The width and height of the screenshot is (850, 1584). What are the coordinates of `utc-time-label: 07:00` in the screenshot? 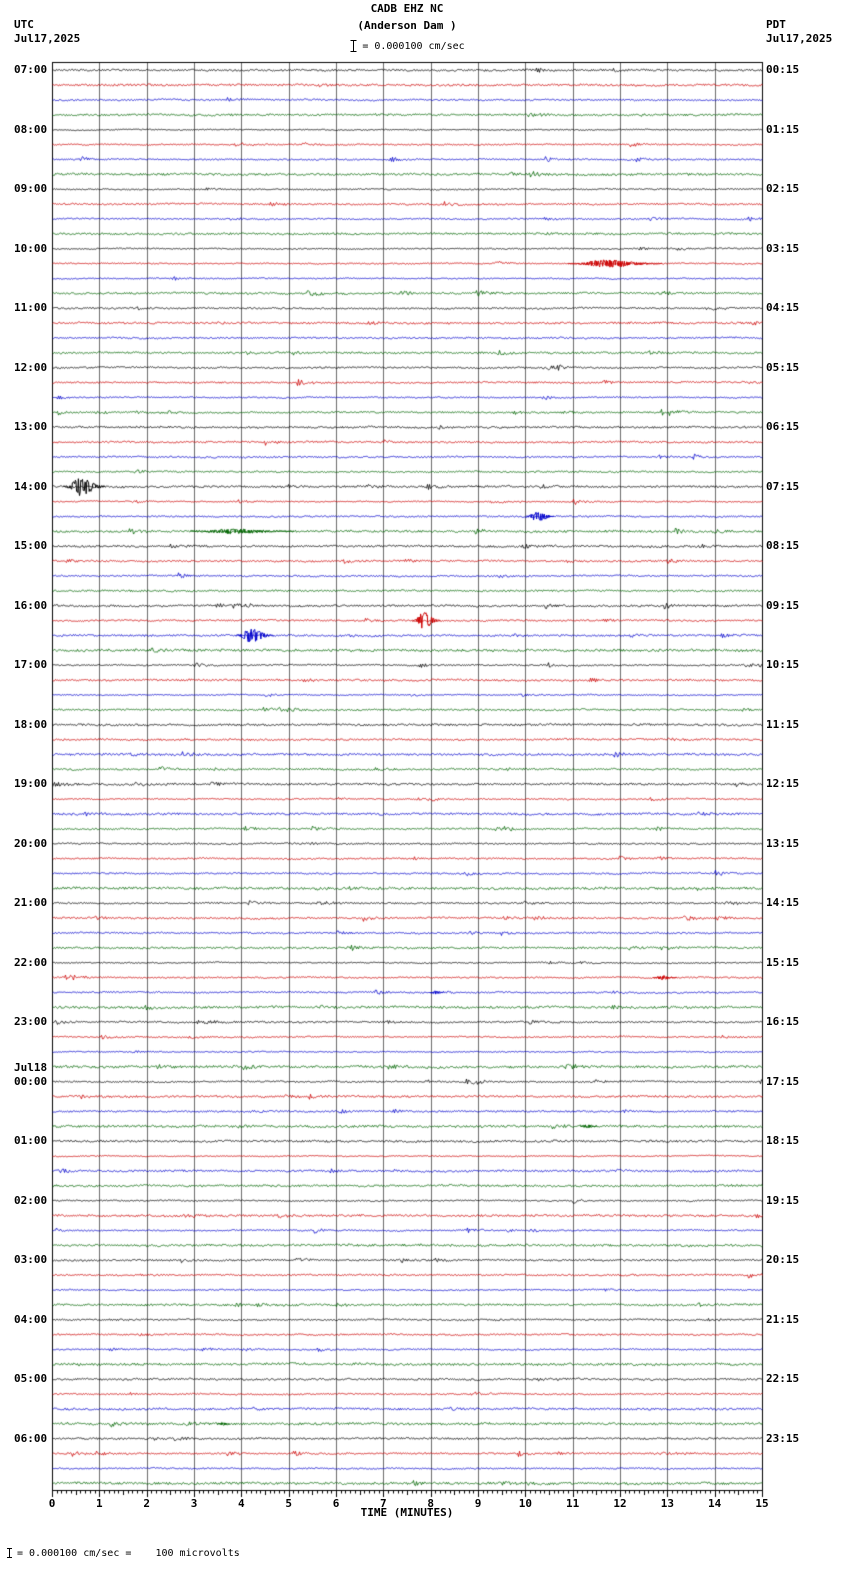 It's located at (31, 70).